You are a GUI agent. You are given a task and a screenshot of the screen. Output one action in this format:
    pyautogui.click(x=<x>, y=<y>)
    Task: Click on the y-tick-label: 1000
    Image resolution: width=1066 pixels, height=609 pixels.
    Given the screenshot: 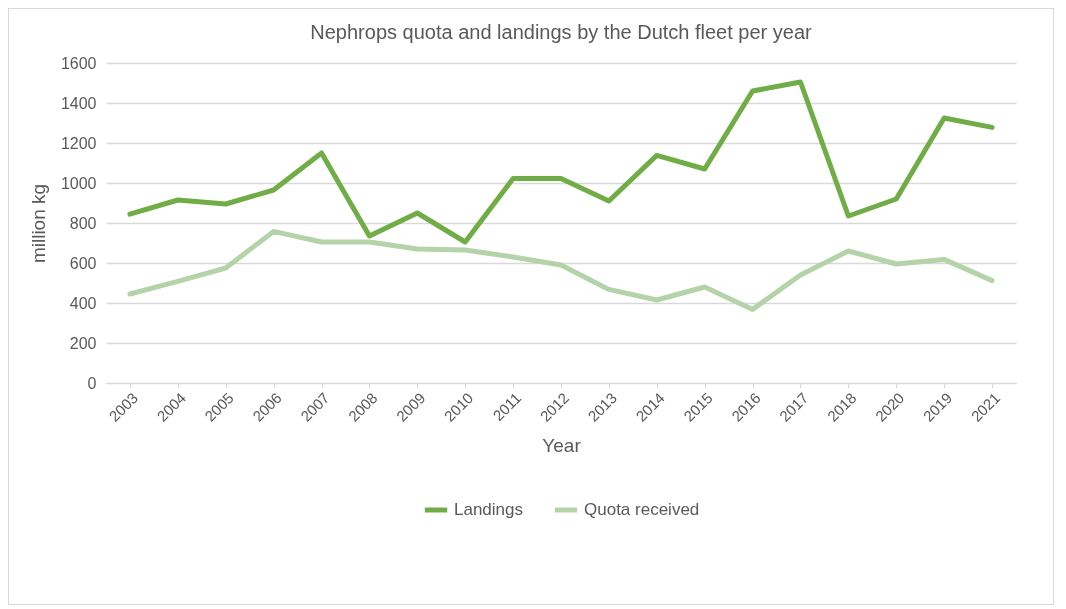 What is the action you would take?
    pyautogui.click(x=78, y=183)
    